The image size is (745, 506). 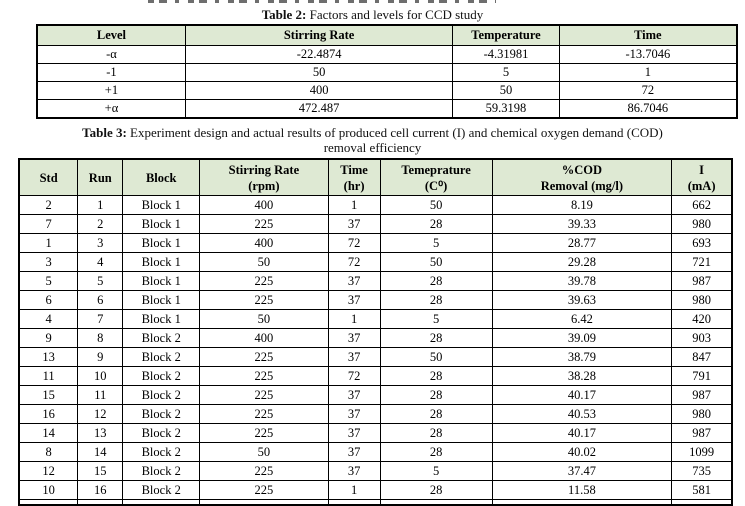 I want to click on table-cell: 38.79, so click(x=582, y=357).